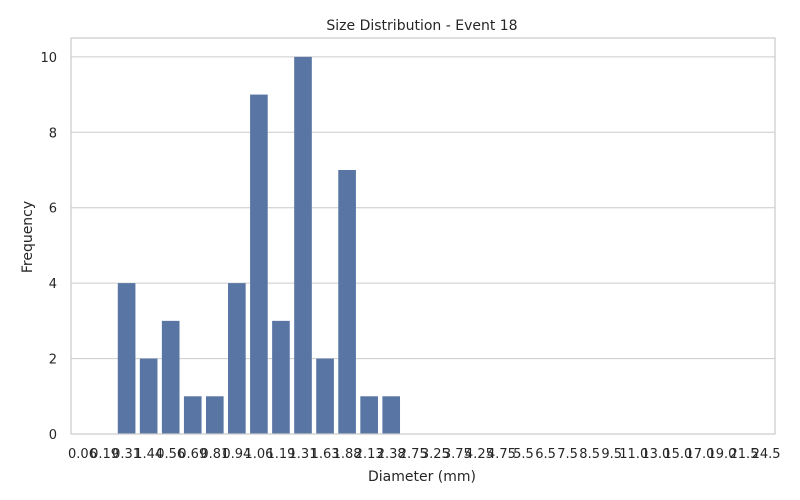 This screenshot has width=800, height=500. Describe the element at coordinates (192, 415) in the screenshot. I see `bar-0.69` at that location.